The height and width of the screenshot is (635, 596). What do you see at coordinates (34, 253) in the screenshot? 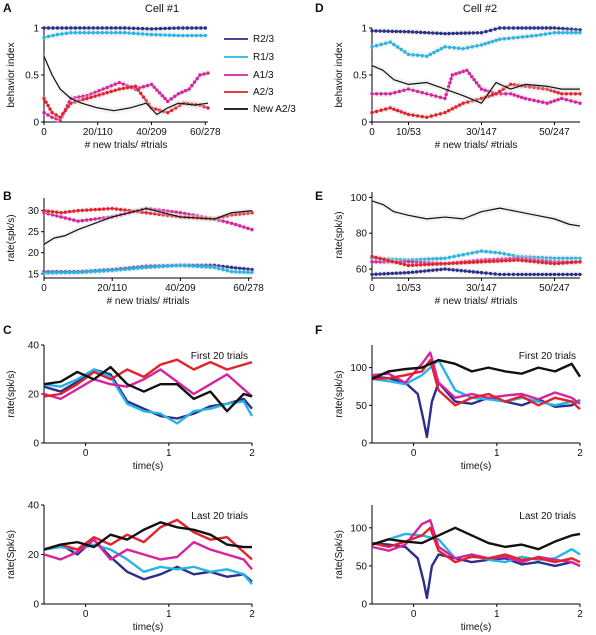
I see `y-tick-label: 20` at bounding box center [34, 253].